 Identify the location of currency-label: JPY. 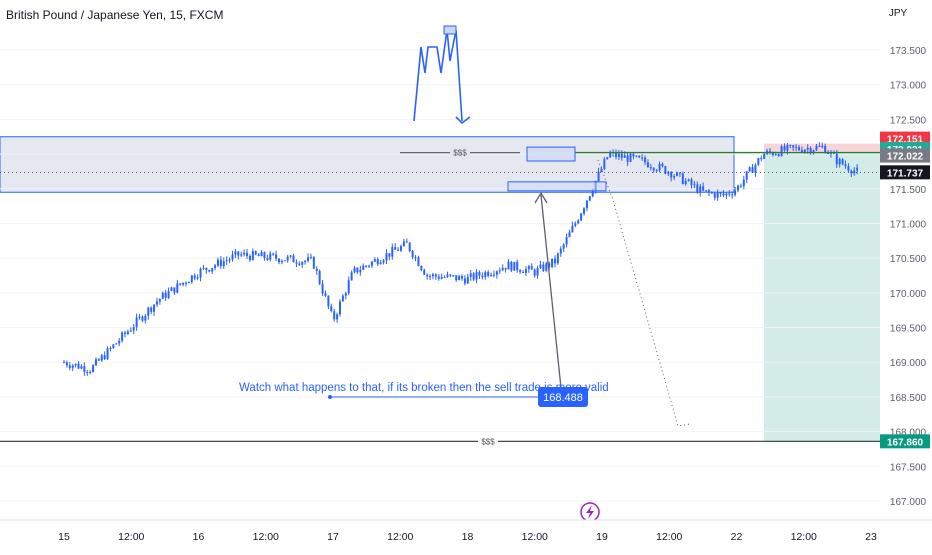
(898, 13).